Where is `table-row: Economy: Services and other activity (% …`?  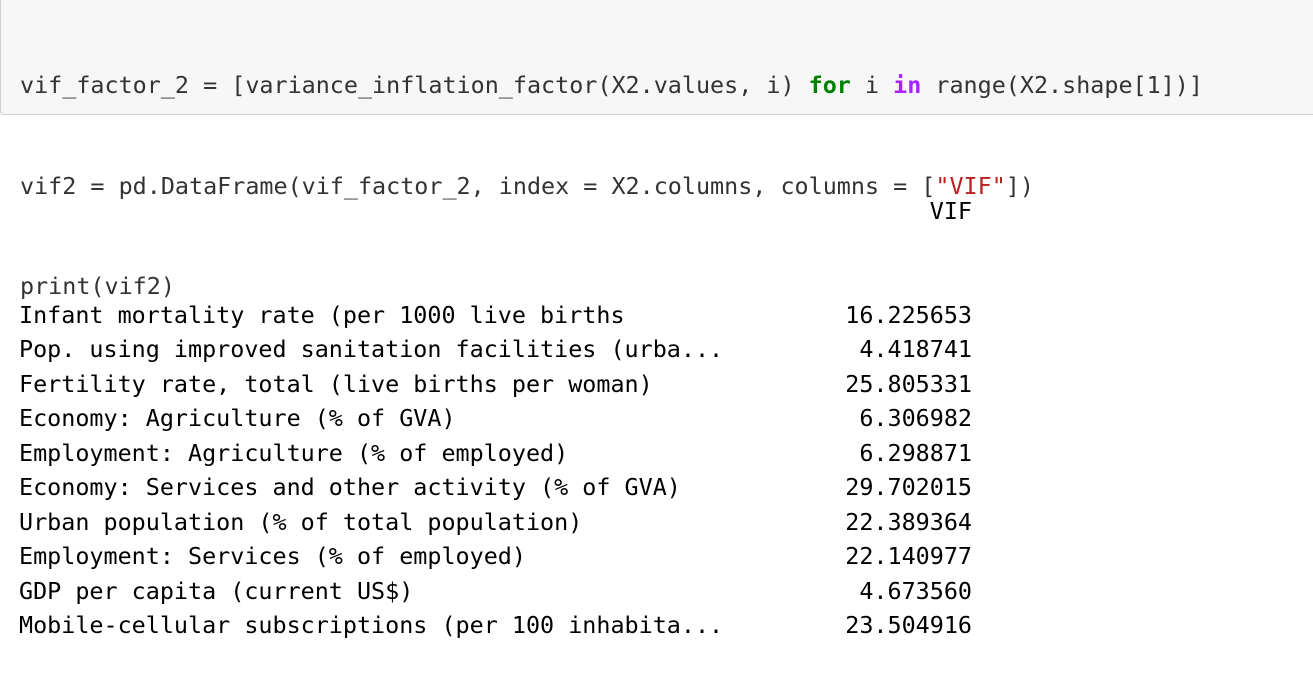
table-row: Economy: Services and other activity (% … is located at coordinates (495, 487).